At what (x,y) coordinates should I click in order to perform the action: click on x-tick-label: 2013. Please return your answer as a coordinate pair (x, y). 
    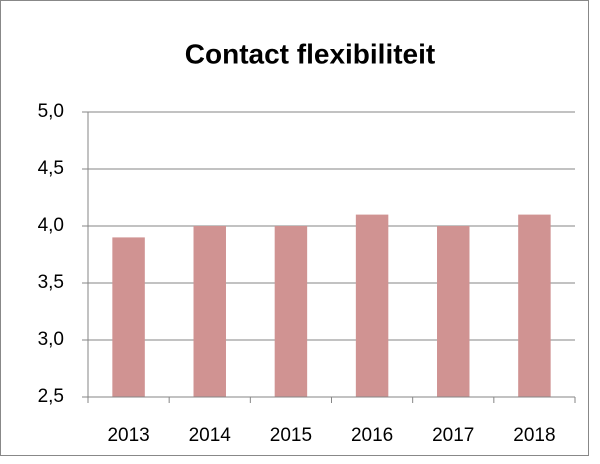
    Looking at the image, I should click on (128, 435).